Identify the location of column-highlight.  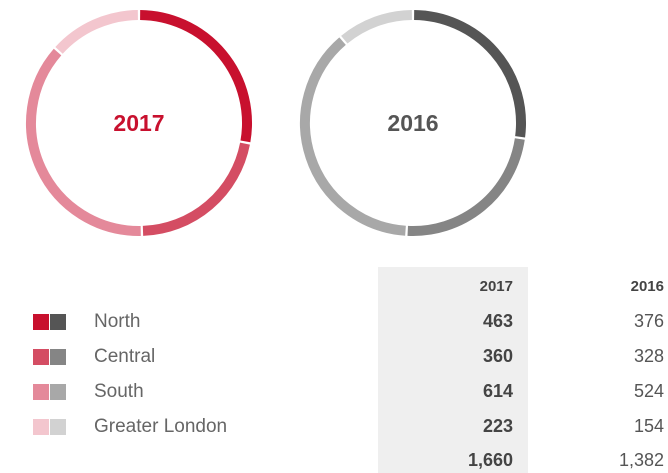
(453, 370).